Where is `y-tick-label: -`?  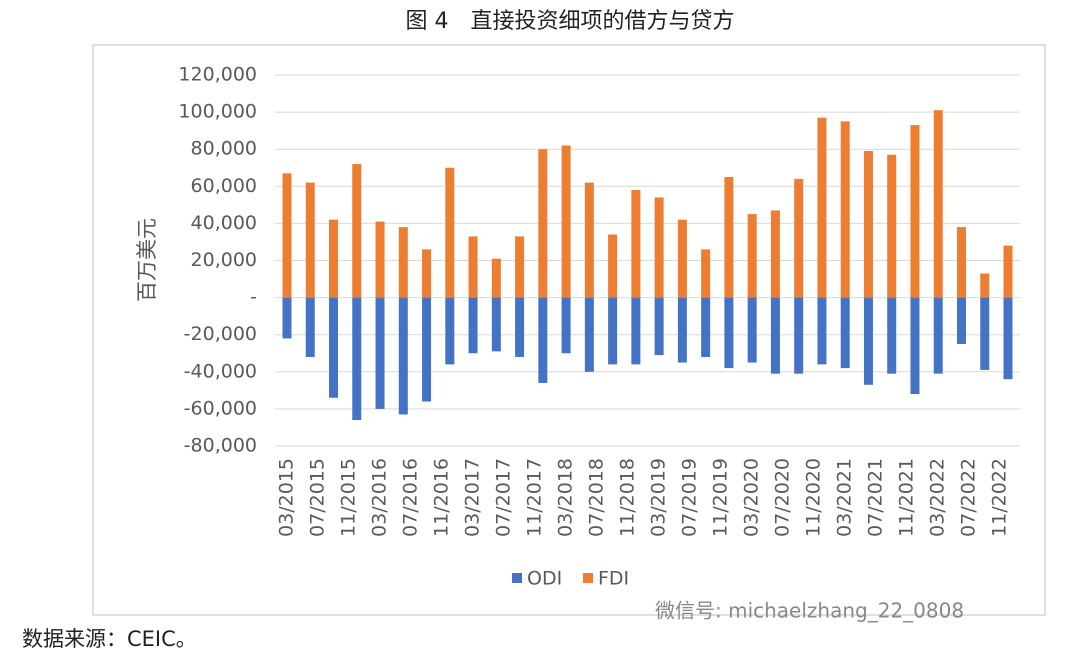
y-tick-label: - is located at coordinates (253, 297).